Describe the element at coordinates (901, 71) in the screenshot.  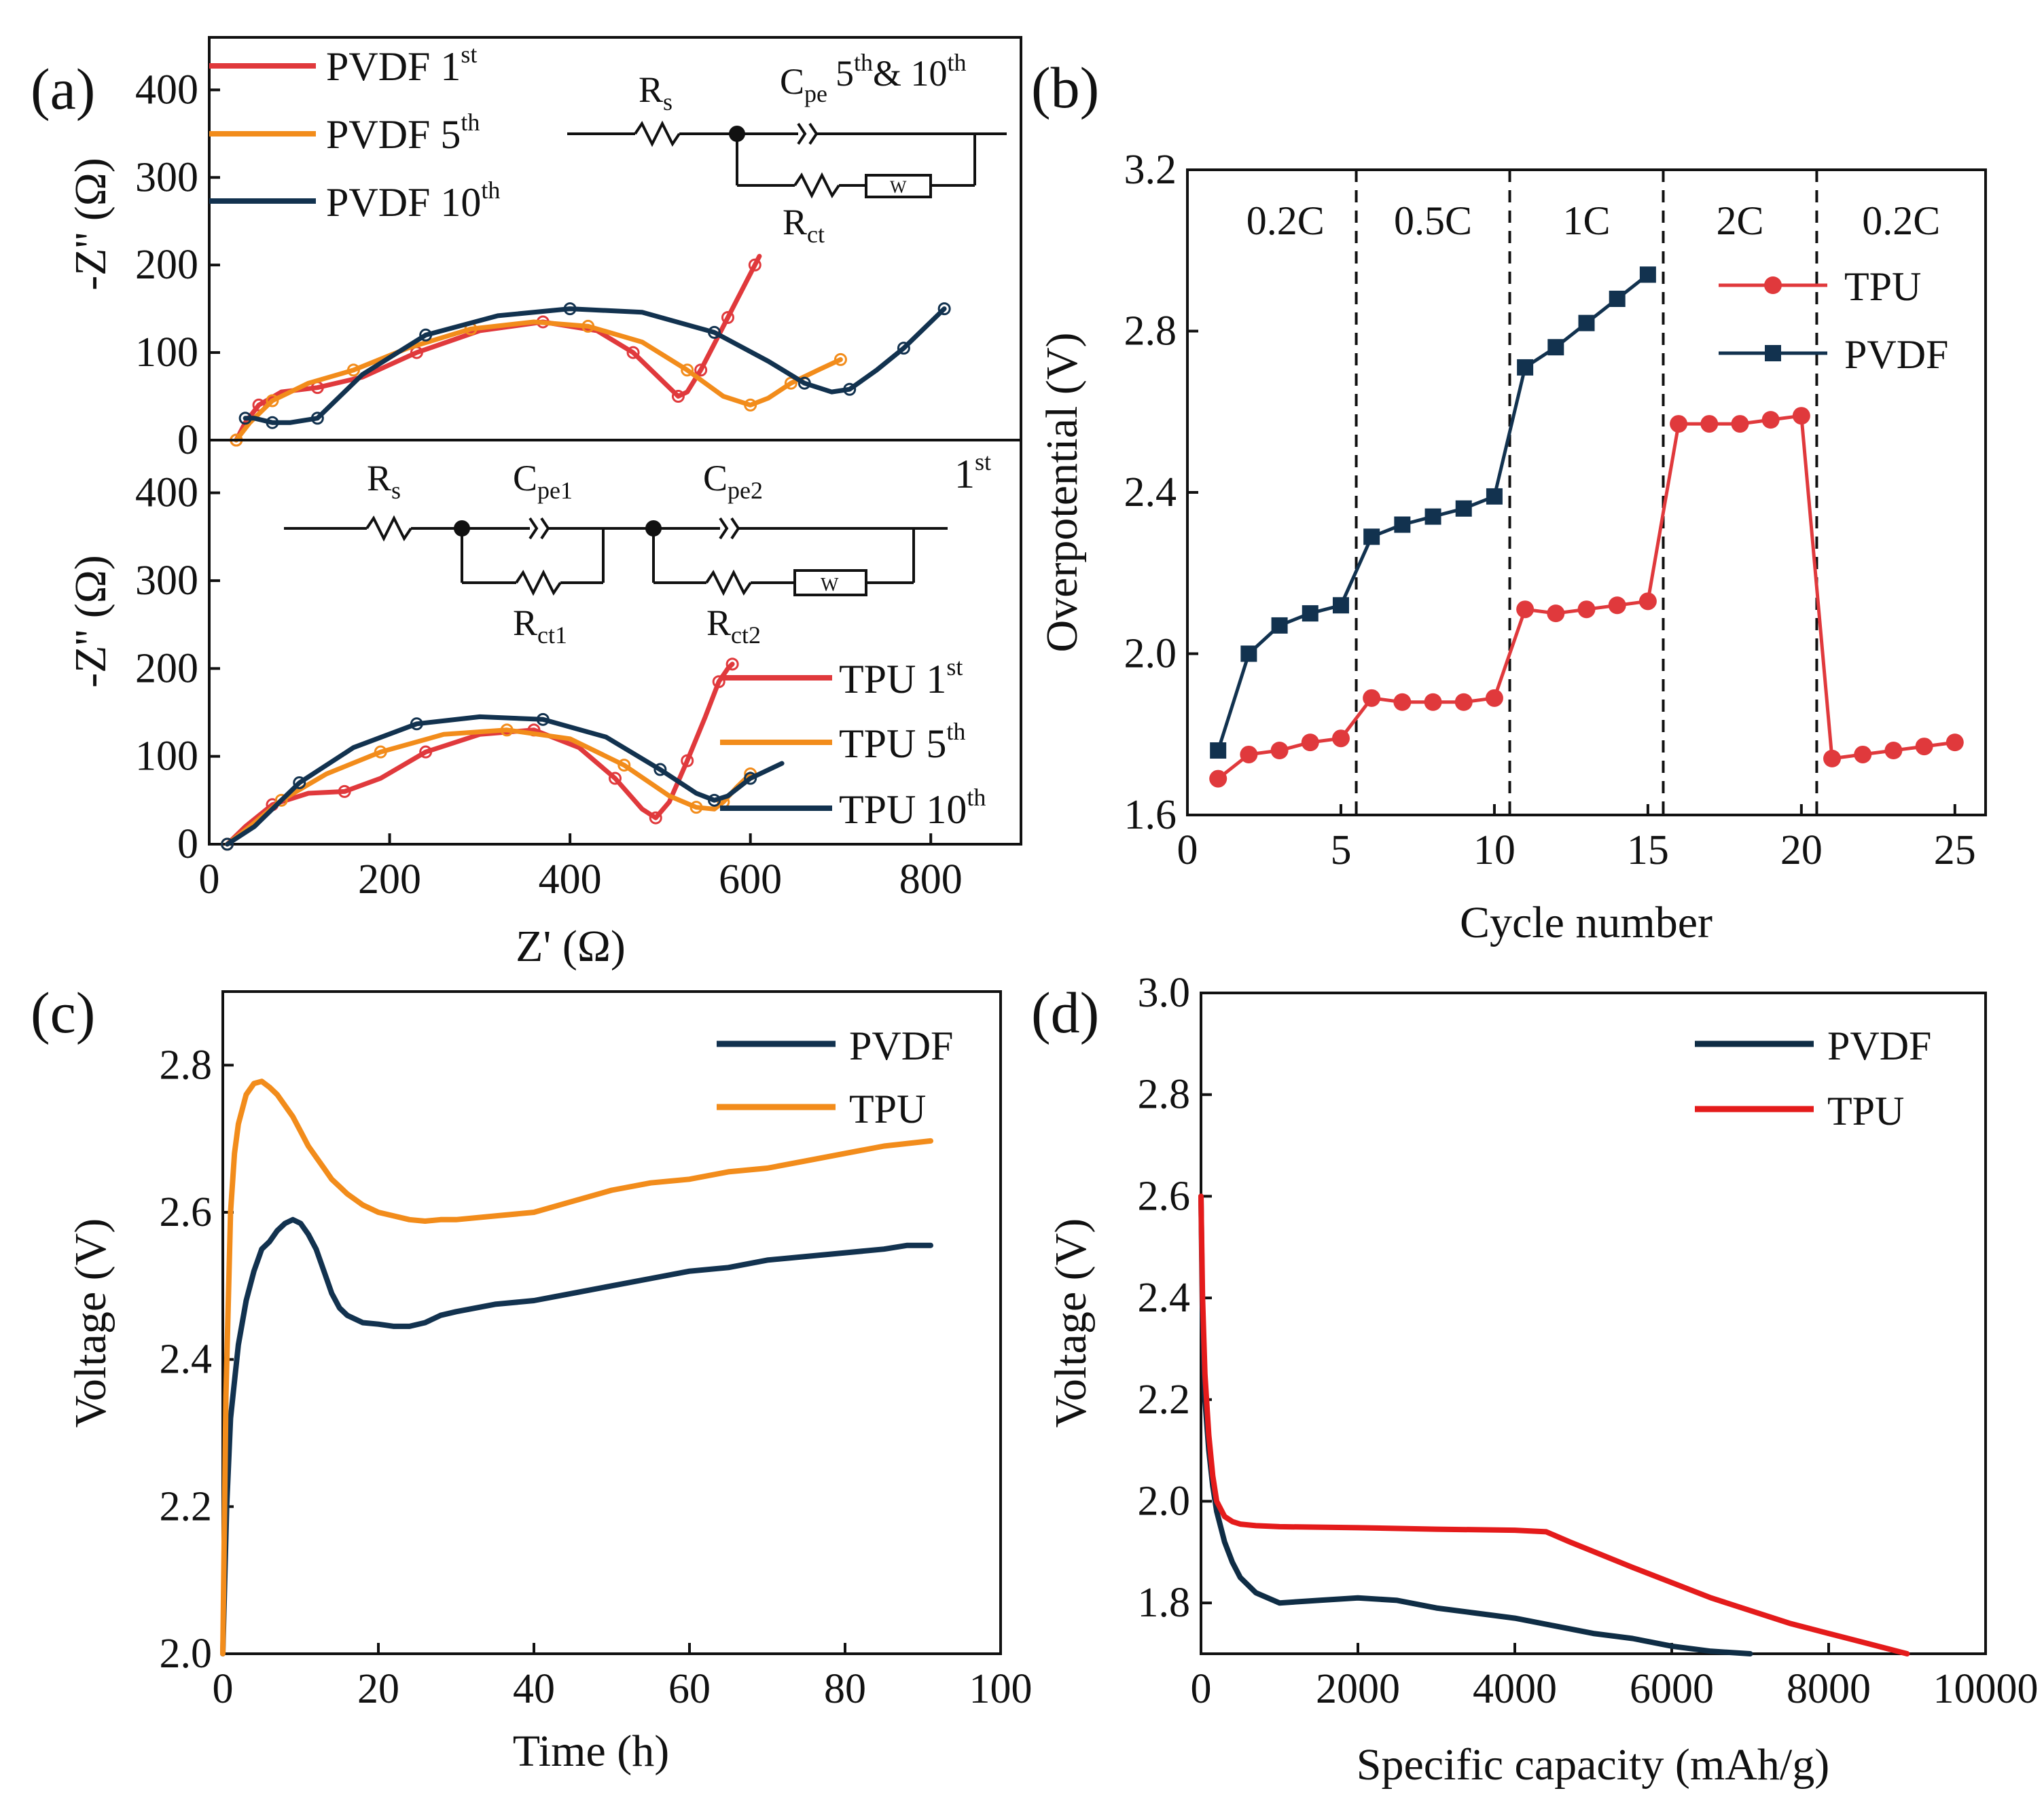
I see `circuit-note: 5th& 10th` at that location.